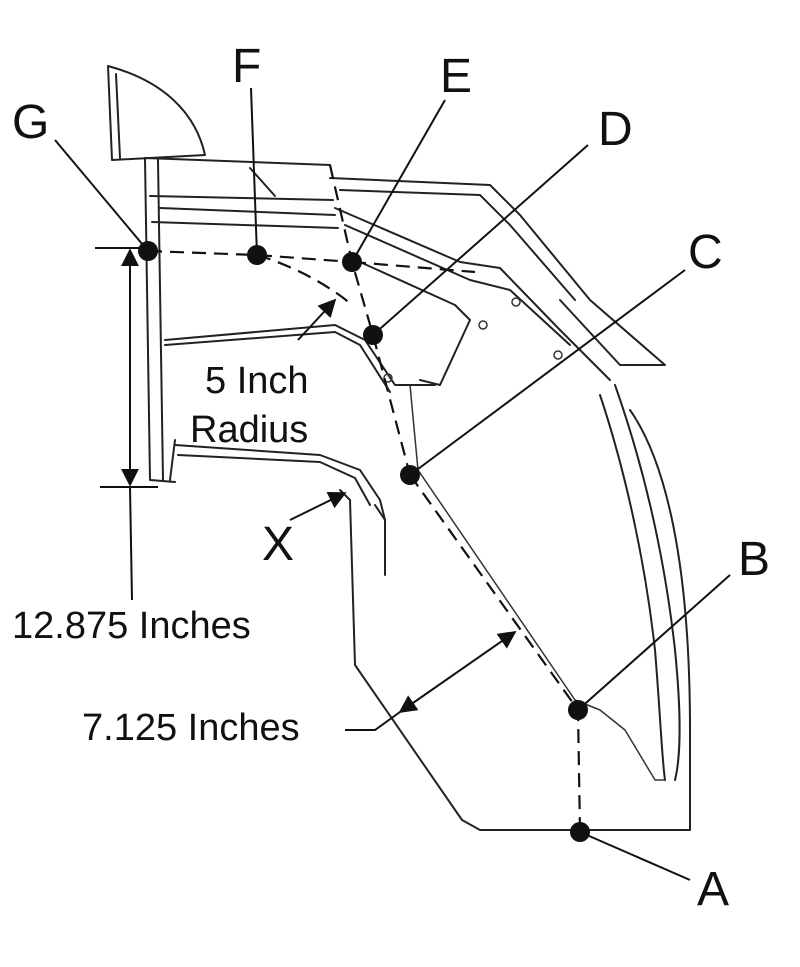  Describe the element at coordinates (456, 76) in the screenshot. I see `label-e: E` at that location.